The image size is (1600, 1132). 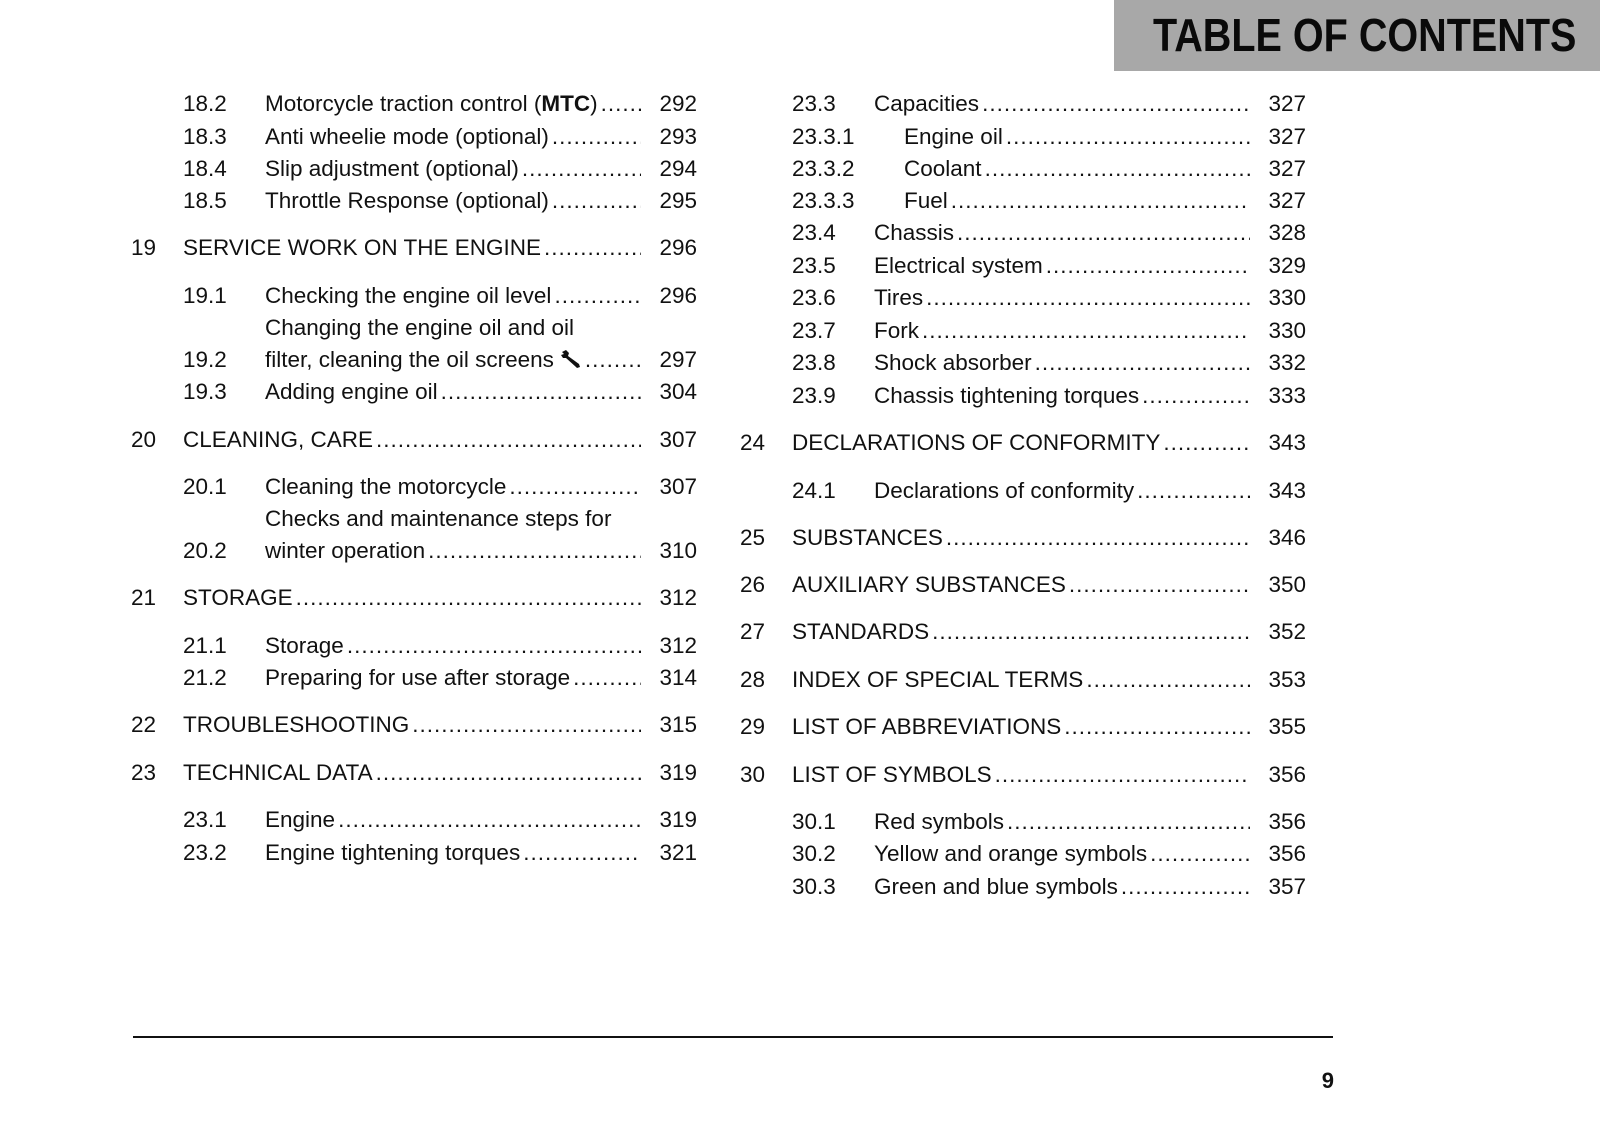 What do you see at coordinates (407, 200) in the screenshot?
I see `toc-entry-title-text: Throttle Response (optional)` at bounding box center [407, 200].